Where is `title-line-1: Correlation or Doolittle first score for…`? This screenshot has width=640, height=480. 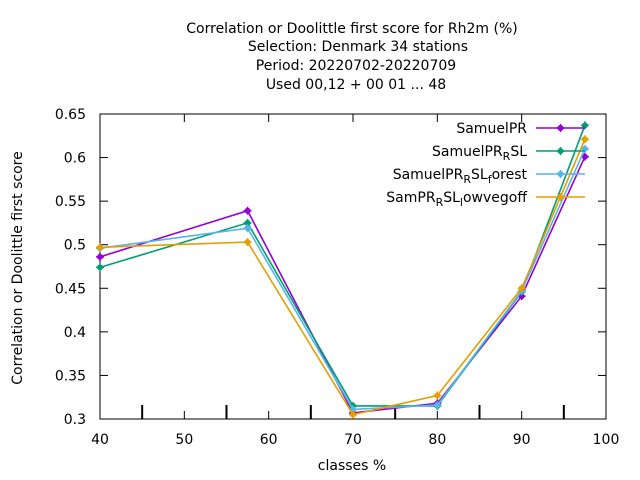
title-line-1: Correlation or Doolittle first score for… is located at coordinates (351, 29).